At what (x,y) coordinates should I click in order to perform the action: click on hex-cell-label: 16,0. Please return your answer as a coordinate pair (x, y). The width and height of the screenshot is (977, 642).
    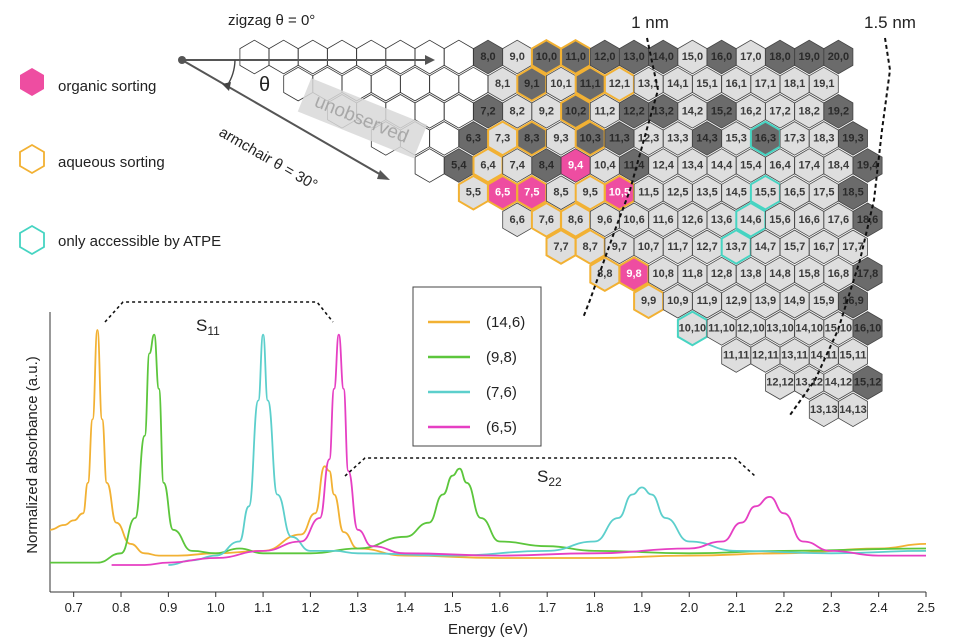
    Looking at the image, I should click on (721, 57).